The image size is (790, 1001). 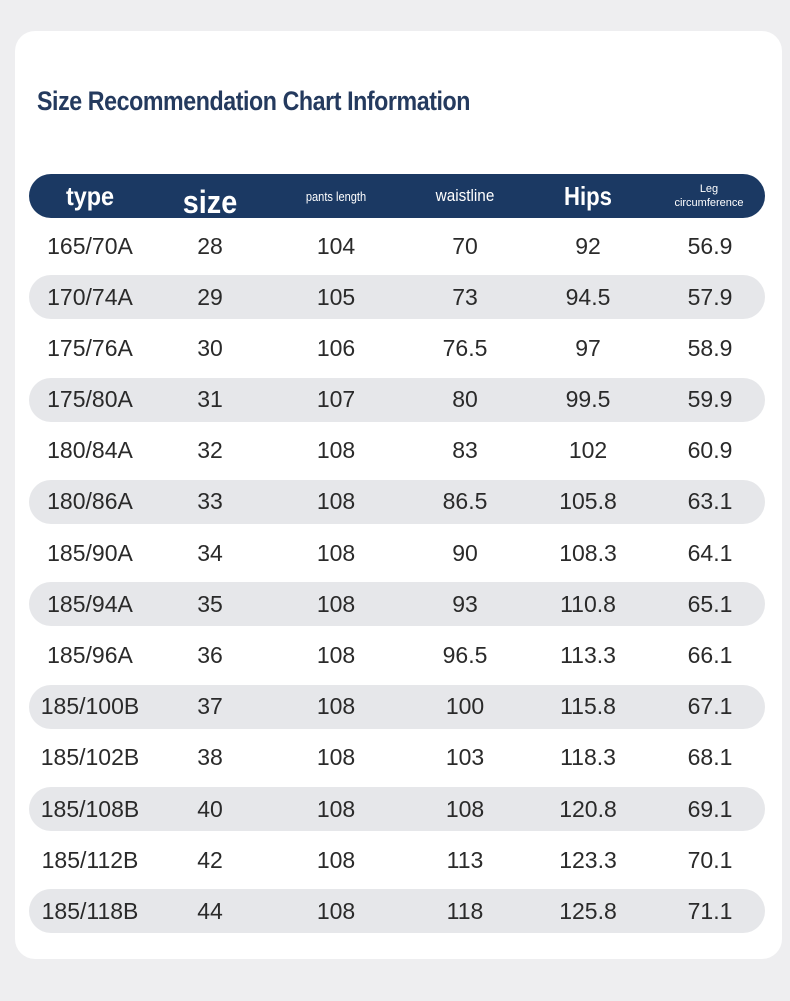 What do you see at coordinates (465, 245) in the screenshot?
I see `cell-waistline: 70` at bounding box center [465, 245].